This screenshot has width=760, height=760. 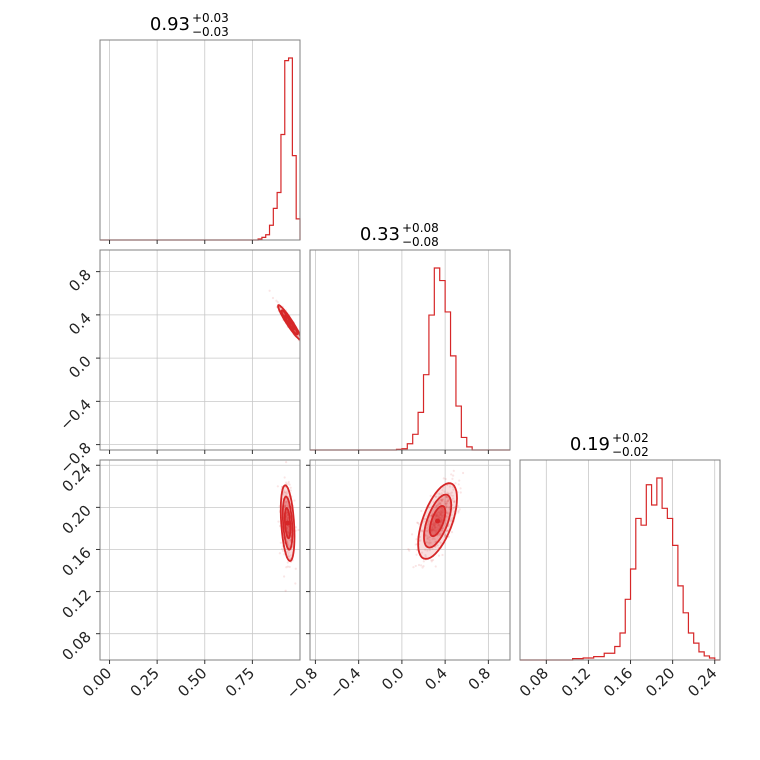 I want to click on panel-border, so click(x=620, y=560).